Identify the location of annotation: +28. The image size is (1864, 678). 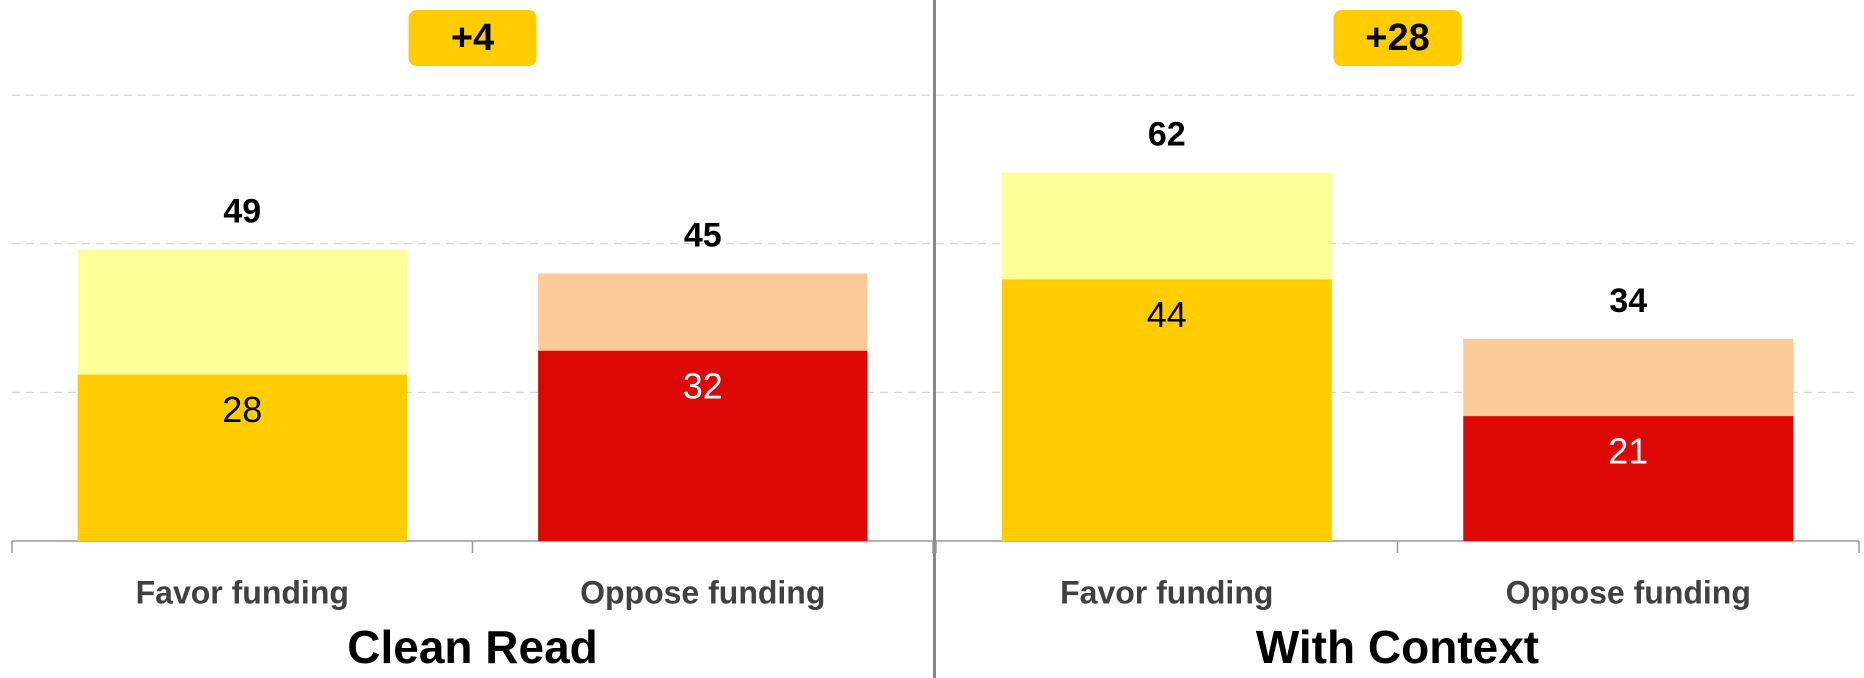
(1397, 38).